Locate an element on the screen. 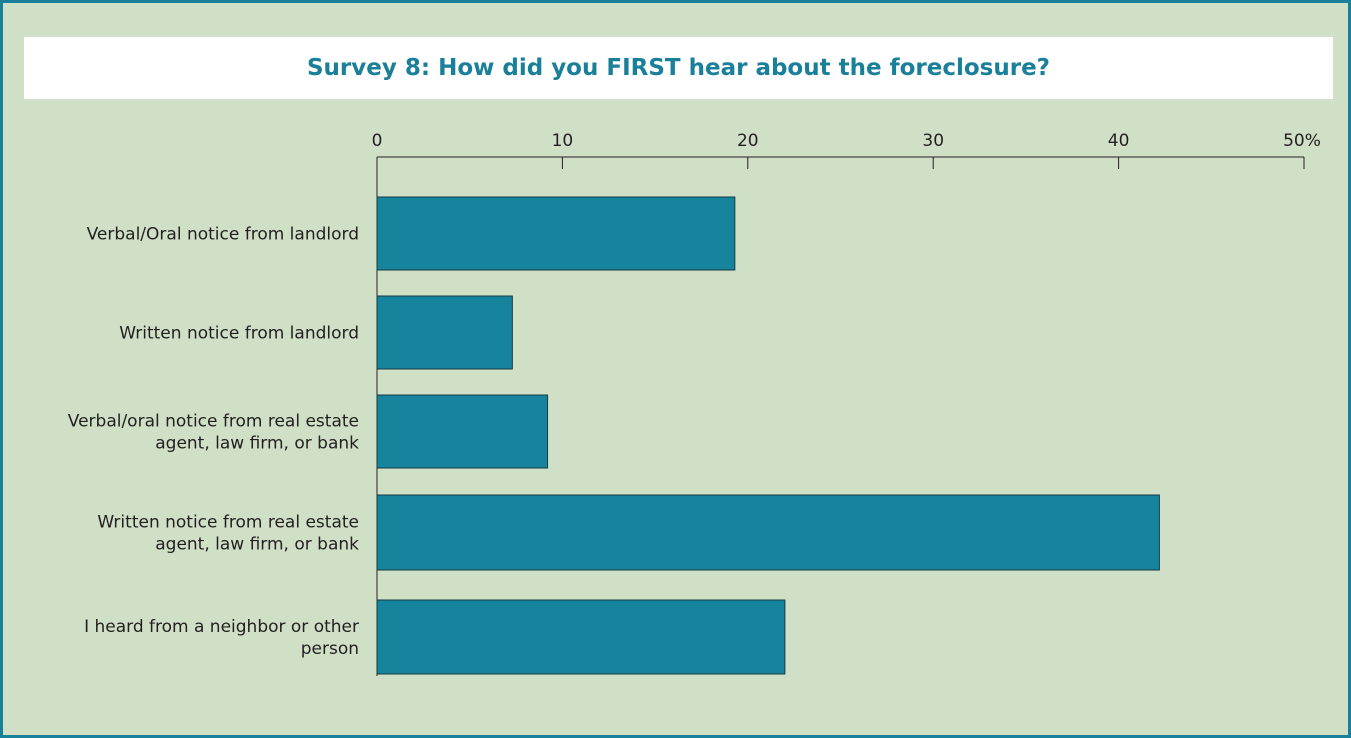 This screenshot has width=1351, height=738. x-tick-label: 0 is located at coordinates (377, 141).